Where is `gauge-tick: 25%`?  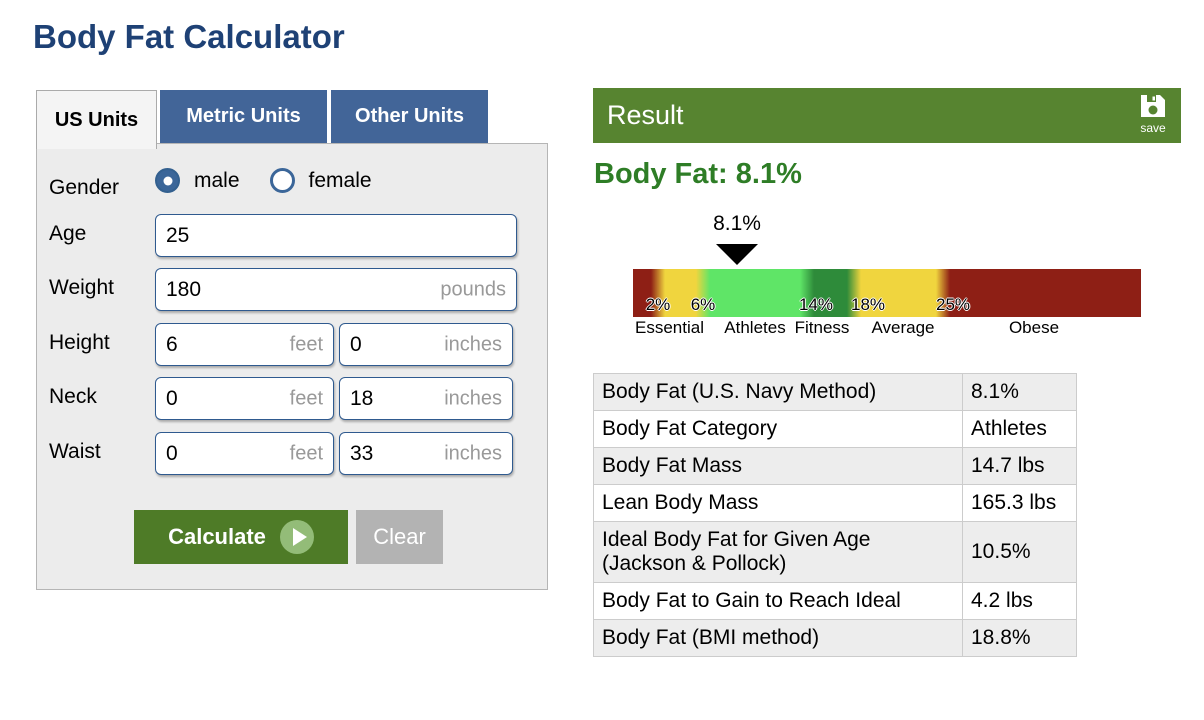
gauge-tick: 25% is located at coordinates (953, 304).